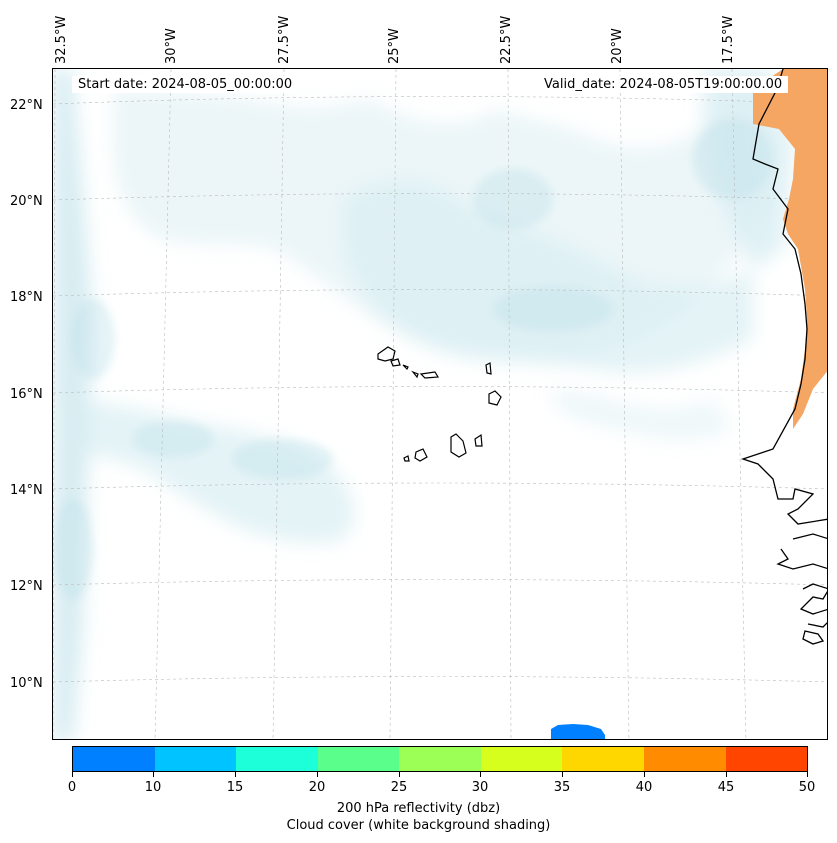 The image size is (837, 843). Describe the element at coordinates (562, 787) in the screenshot. I see `colorbar-tick-label: 35` at that location.